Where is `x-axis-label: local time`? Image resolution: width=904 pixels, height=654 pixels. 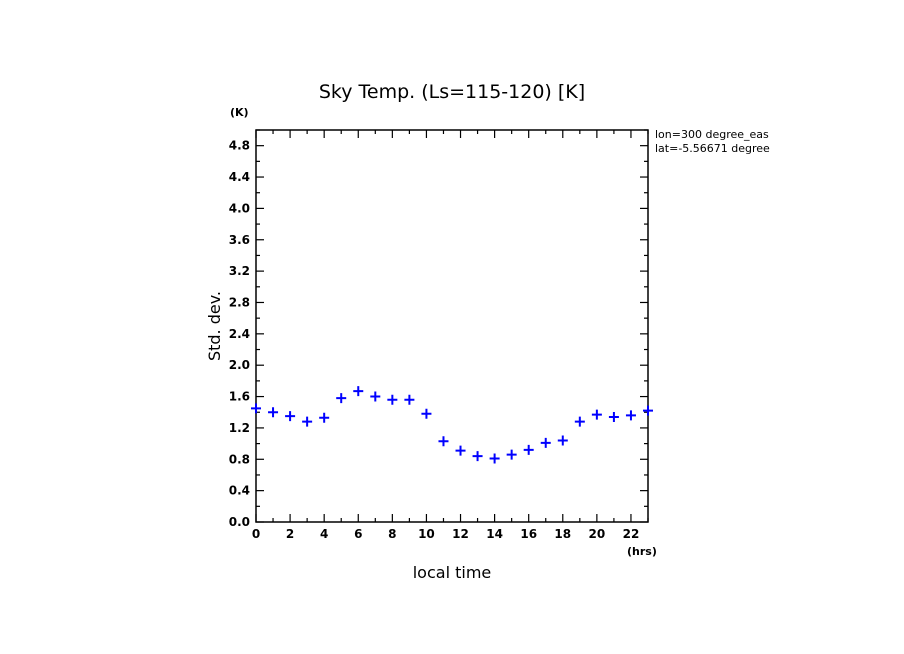
x-axis-label: local time is located at coordinates (452, 572).